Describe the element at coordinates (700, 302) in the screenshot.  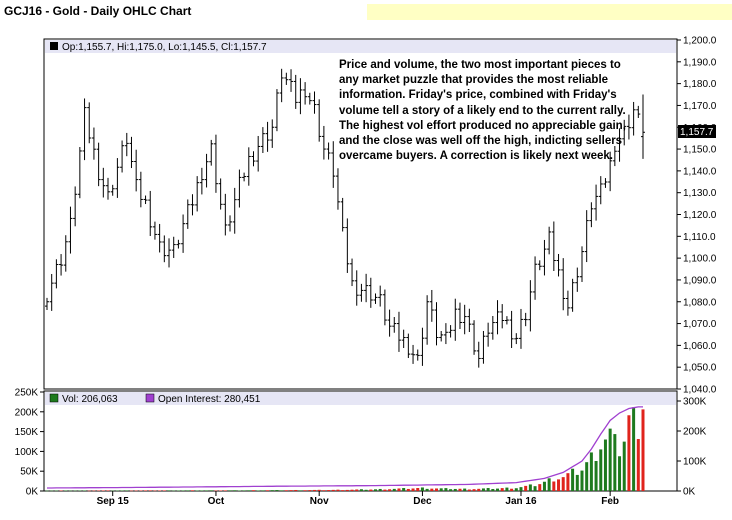
I see `price-tick-label: 1,080.0` at that location.